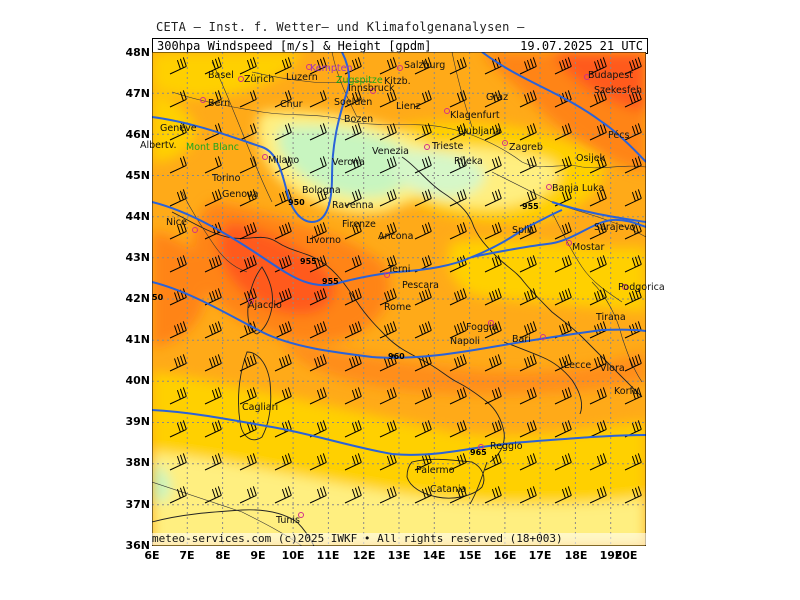 Image resolution: width=800 pixels, height=600 pixels. Describe the element at coordinates (137, 216) in the screenshot. I see `lat-tick-label: 44N` at that location.